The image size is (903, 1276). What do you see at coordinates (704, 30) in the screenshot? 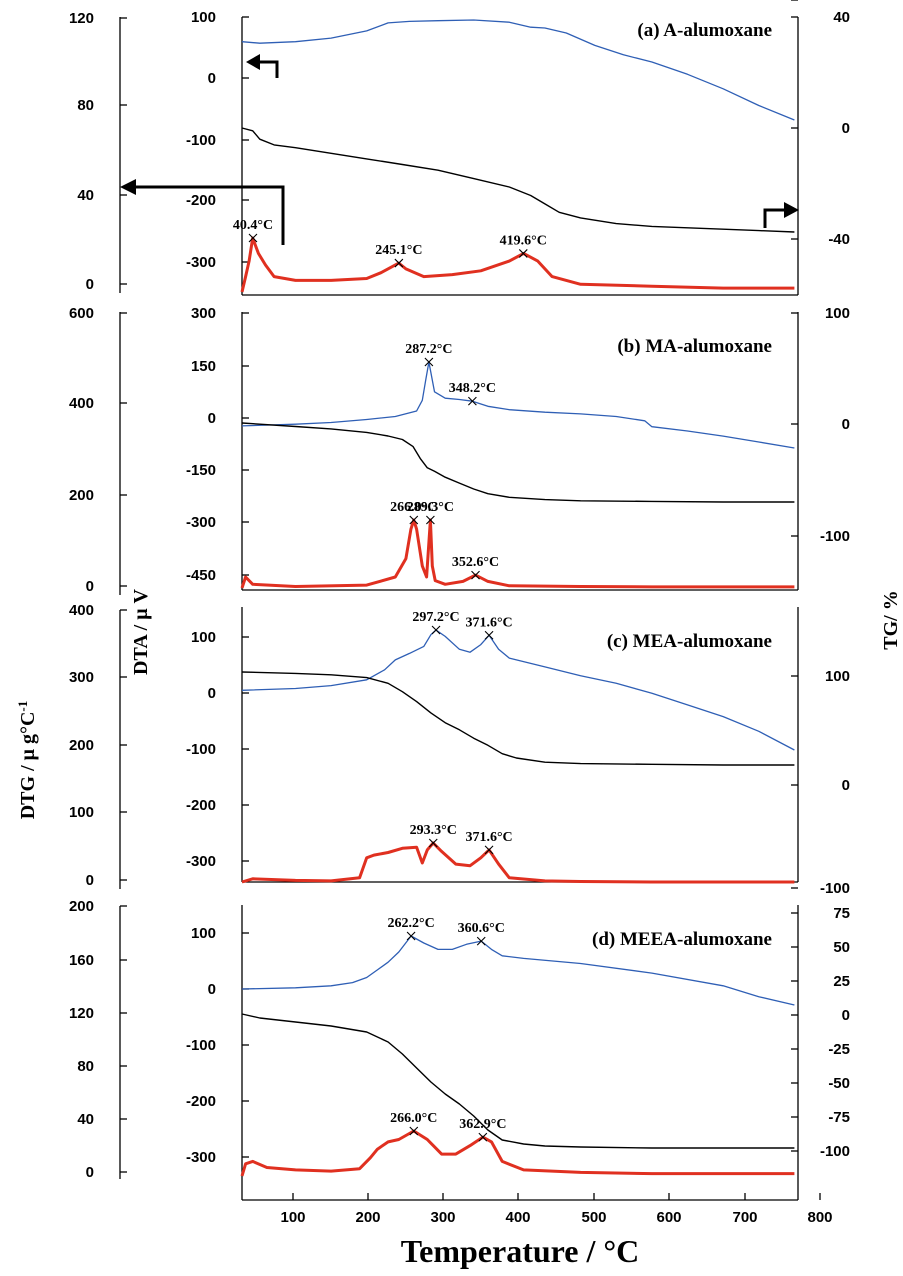
I see `panel-title-1: (a) A-alumoxane` at bounding box center [704, 30].